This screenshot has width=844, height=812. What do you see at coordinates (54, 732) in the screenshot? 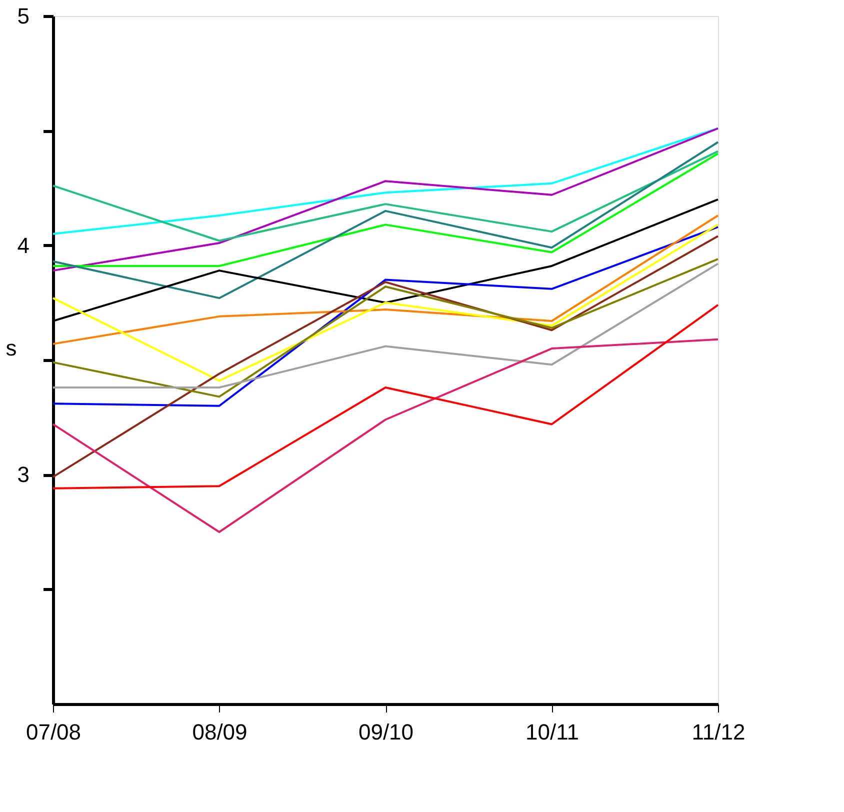
I see `x-tick-label: 07/08` at bounding box center [54, 732].